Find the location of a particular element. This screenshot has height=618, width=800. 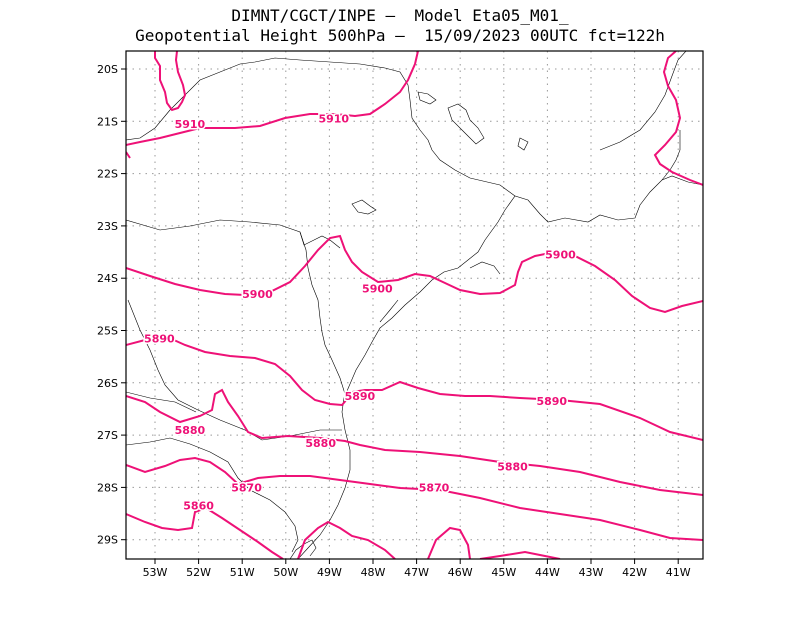

country-border is located at coordinates (212, 495).